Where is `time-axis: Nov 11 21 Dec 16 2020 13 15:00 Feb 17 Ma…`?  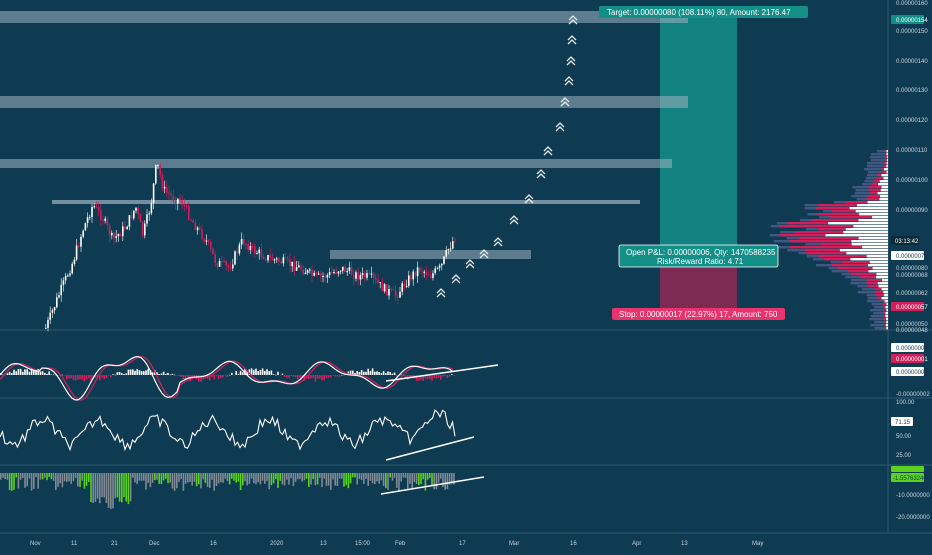 time-axis: Nov 11 21 Dec 16 2020 13 15:00 Feb 17 Ma… is located at coordinates (396, 544).